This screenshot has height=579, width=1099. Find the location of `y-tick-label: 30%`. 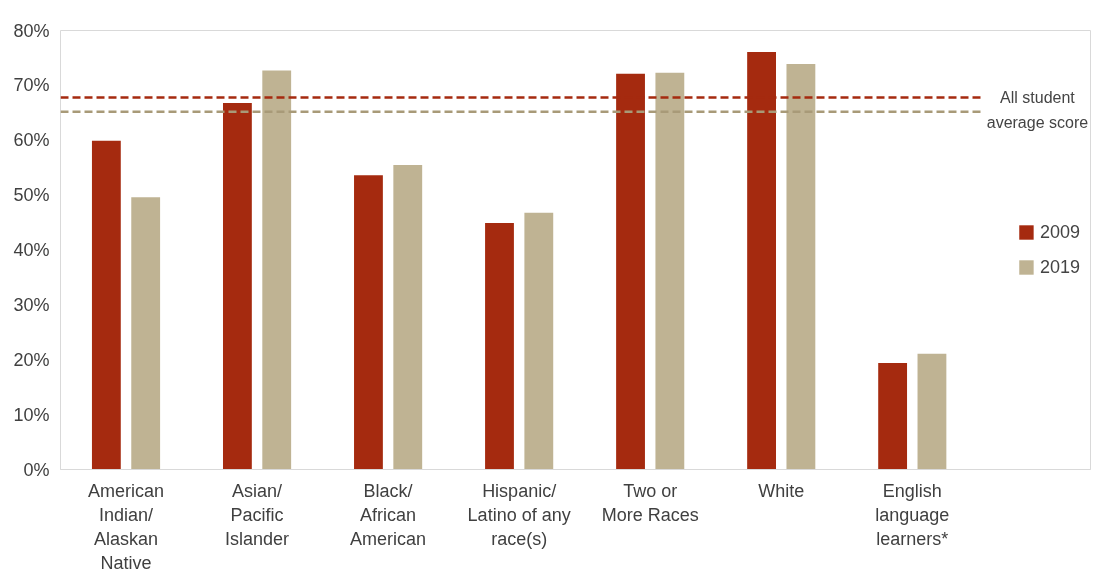

y-tick-label: 30% is located at coordinates (31, 304).